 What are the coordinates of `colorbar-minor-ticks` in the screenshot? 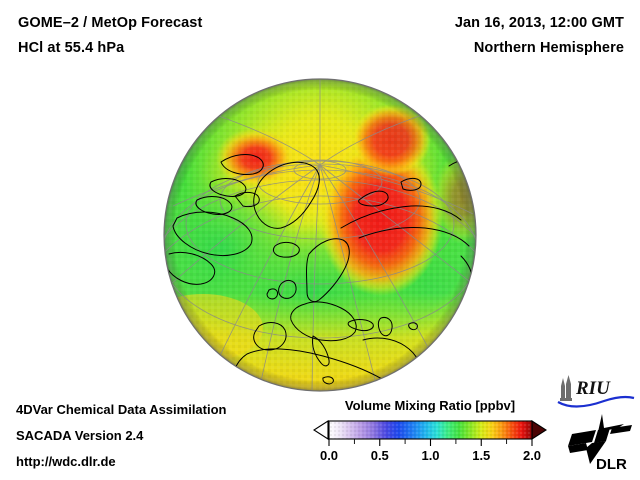 It's located at (430, 441).